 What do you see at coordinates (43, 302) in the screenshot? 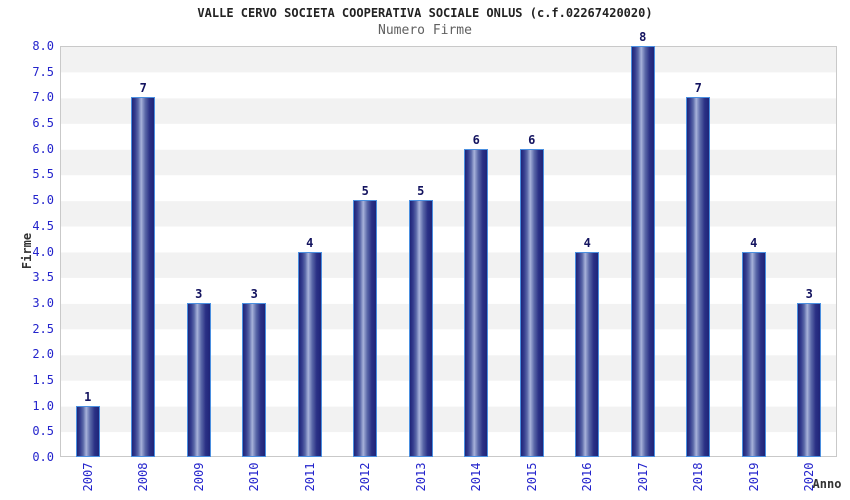
I see `y-tick-label: 3.0` at bounding box center [43, 302].